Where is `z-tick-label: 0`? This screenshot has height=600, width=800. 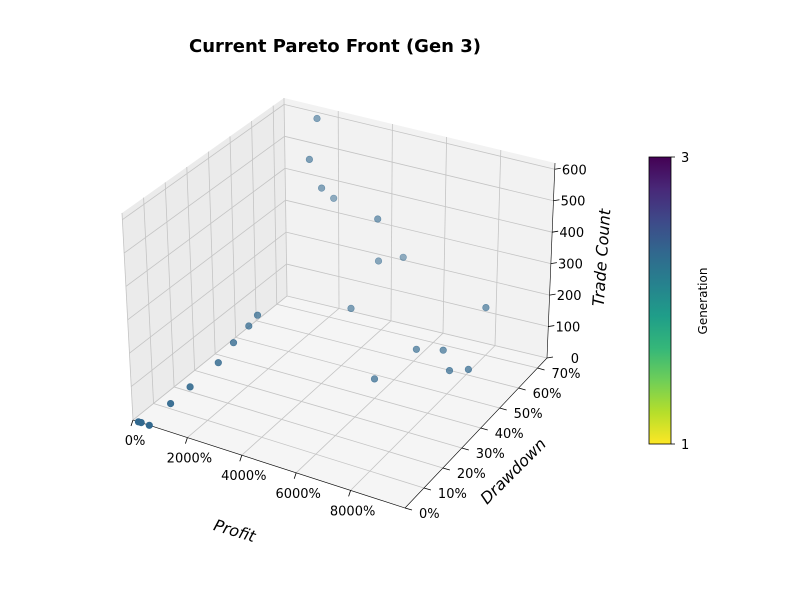 z-tick-label: 0 is located at coordinates (575, 359).